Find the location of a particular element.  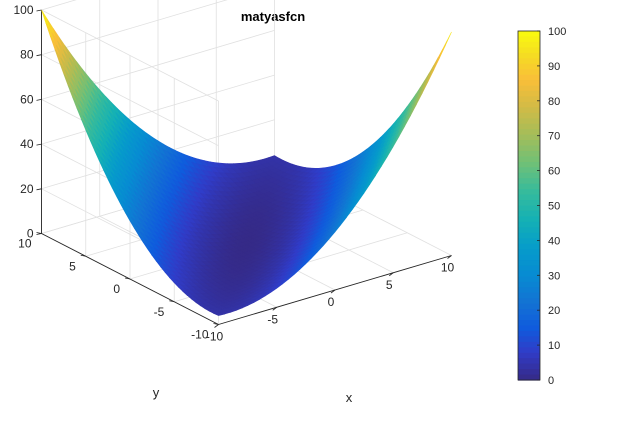

colorbar-tick-label: 40 is located at coordinates (554, 241).